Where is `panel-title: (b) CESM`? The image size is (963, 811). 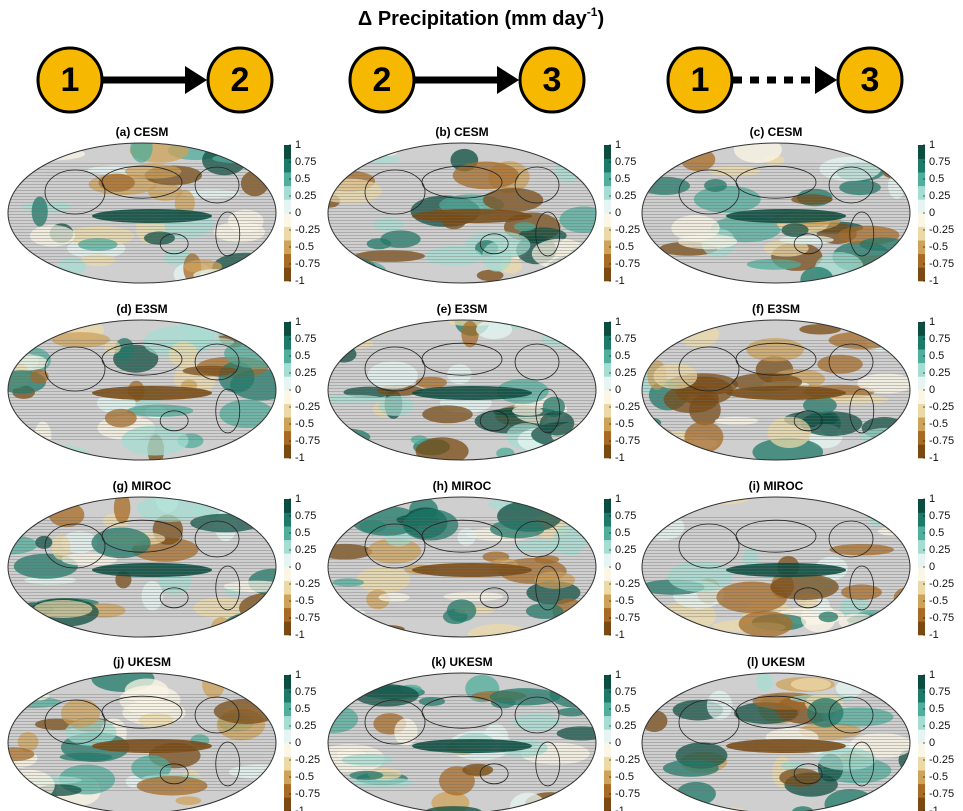 panel-title: (b) CESM is located at coordinates (461, 132).